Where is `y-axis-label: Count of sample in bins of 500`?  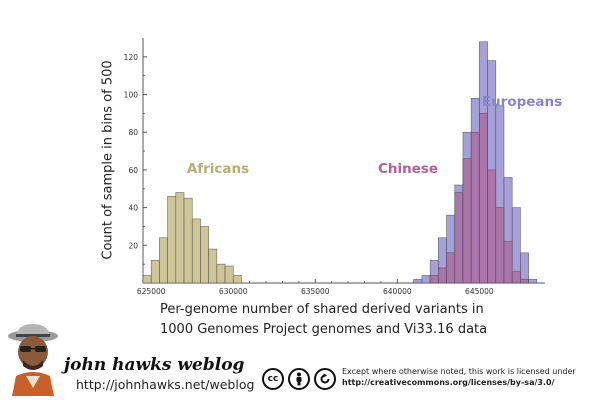 y-axis-label: Count of sample in bins of 500 is located at coordinates (108, 160).